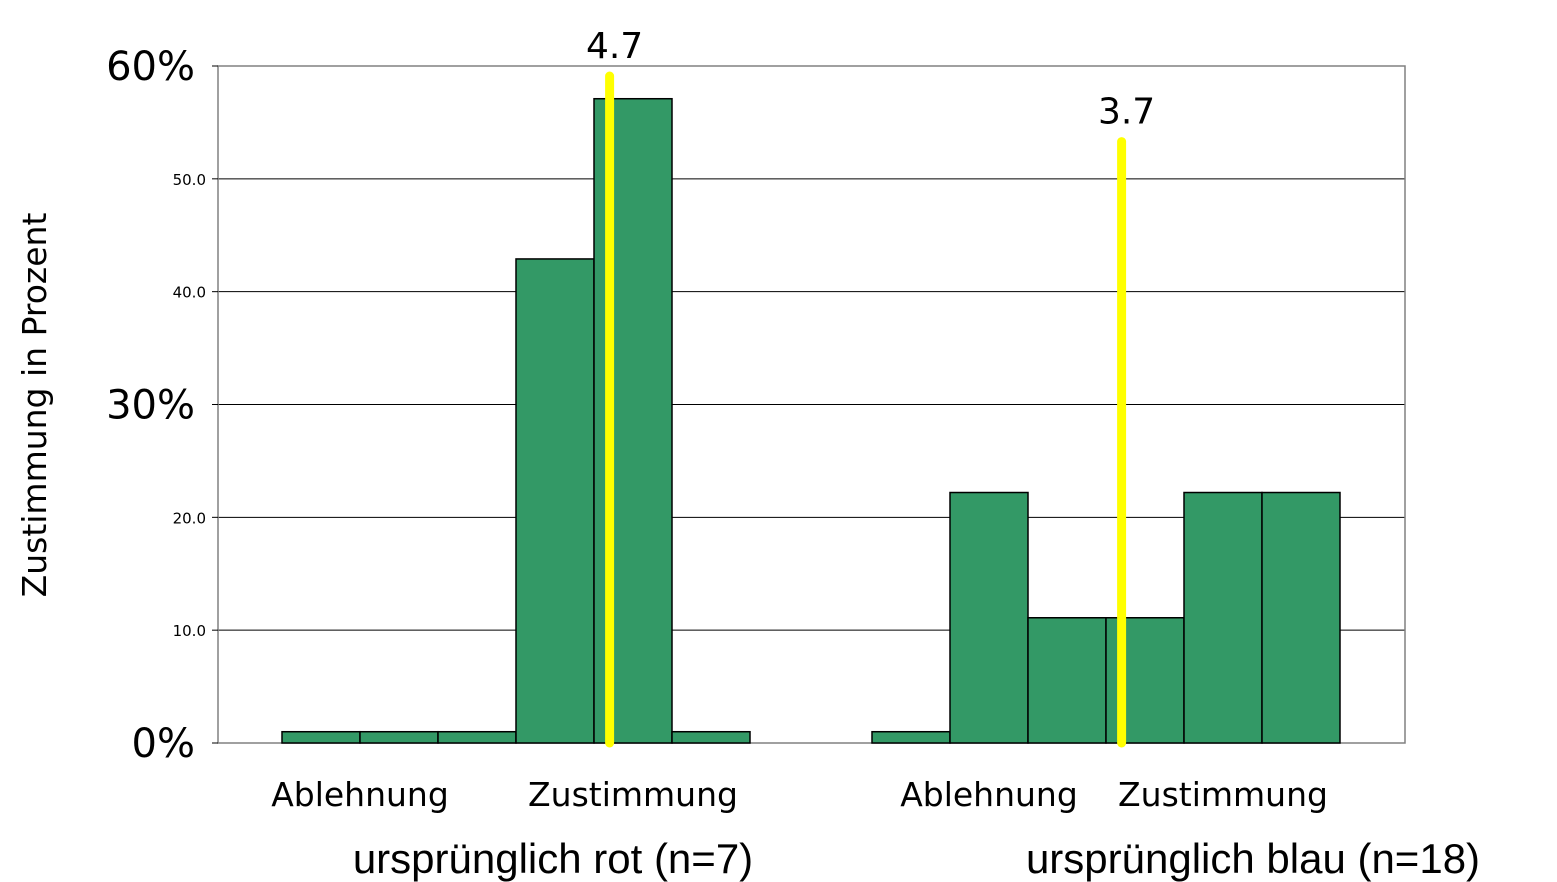 This screenshot has height=882, width=1557. I want to click on y-tick-label: 50.0, so click(189, 180).